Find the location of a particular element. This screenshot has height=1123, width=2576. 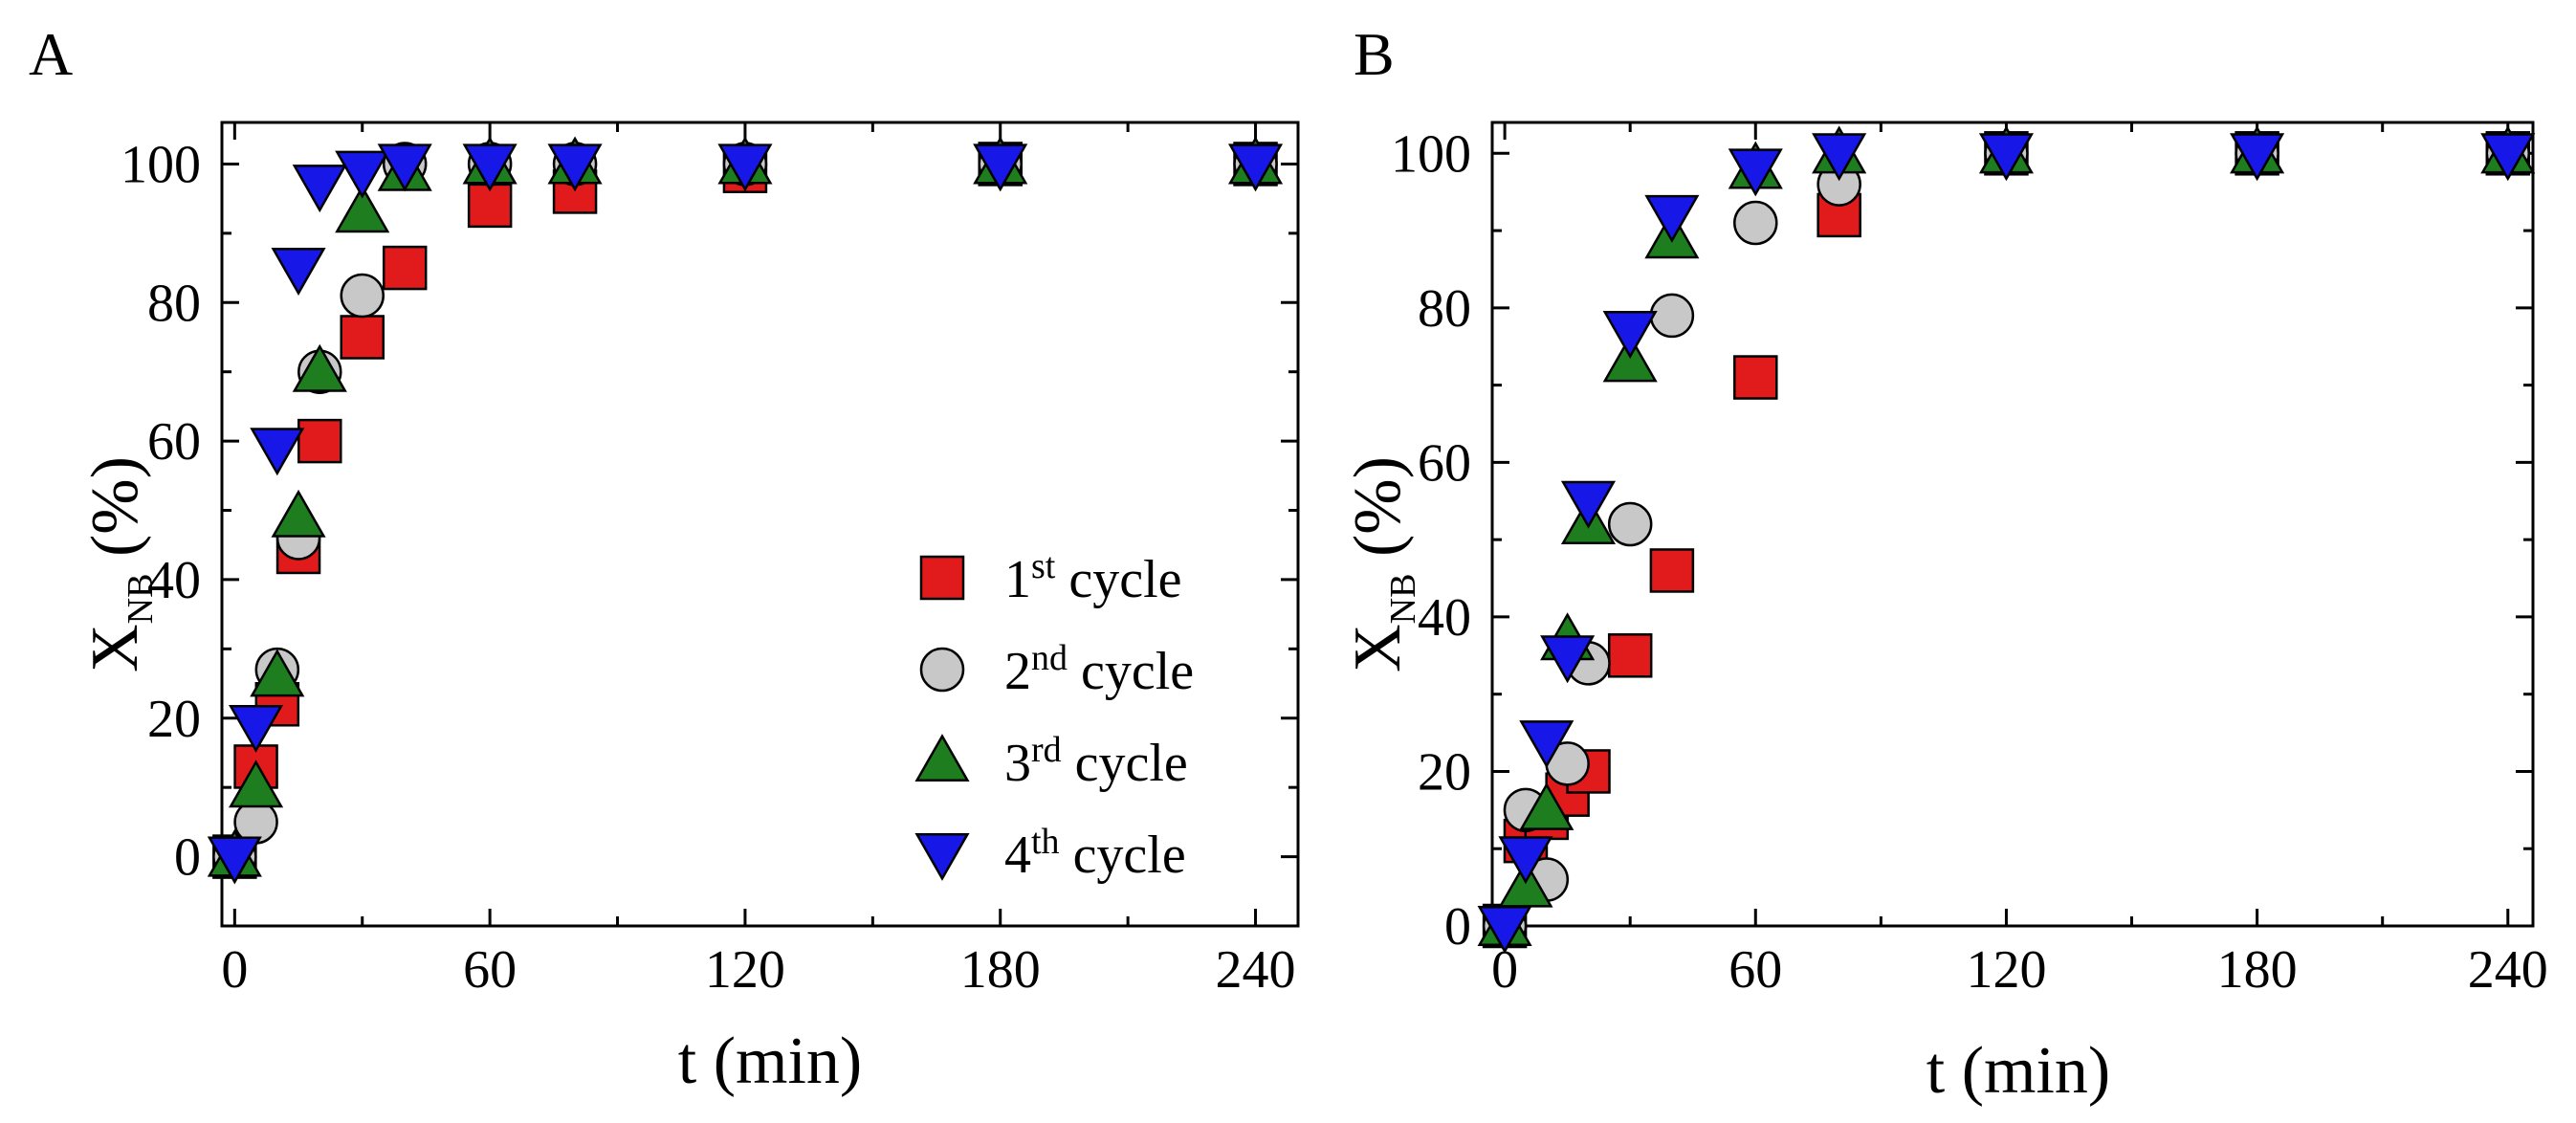

panel-a-y-tick-label: 80 is located at coordinates (174, 303).